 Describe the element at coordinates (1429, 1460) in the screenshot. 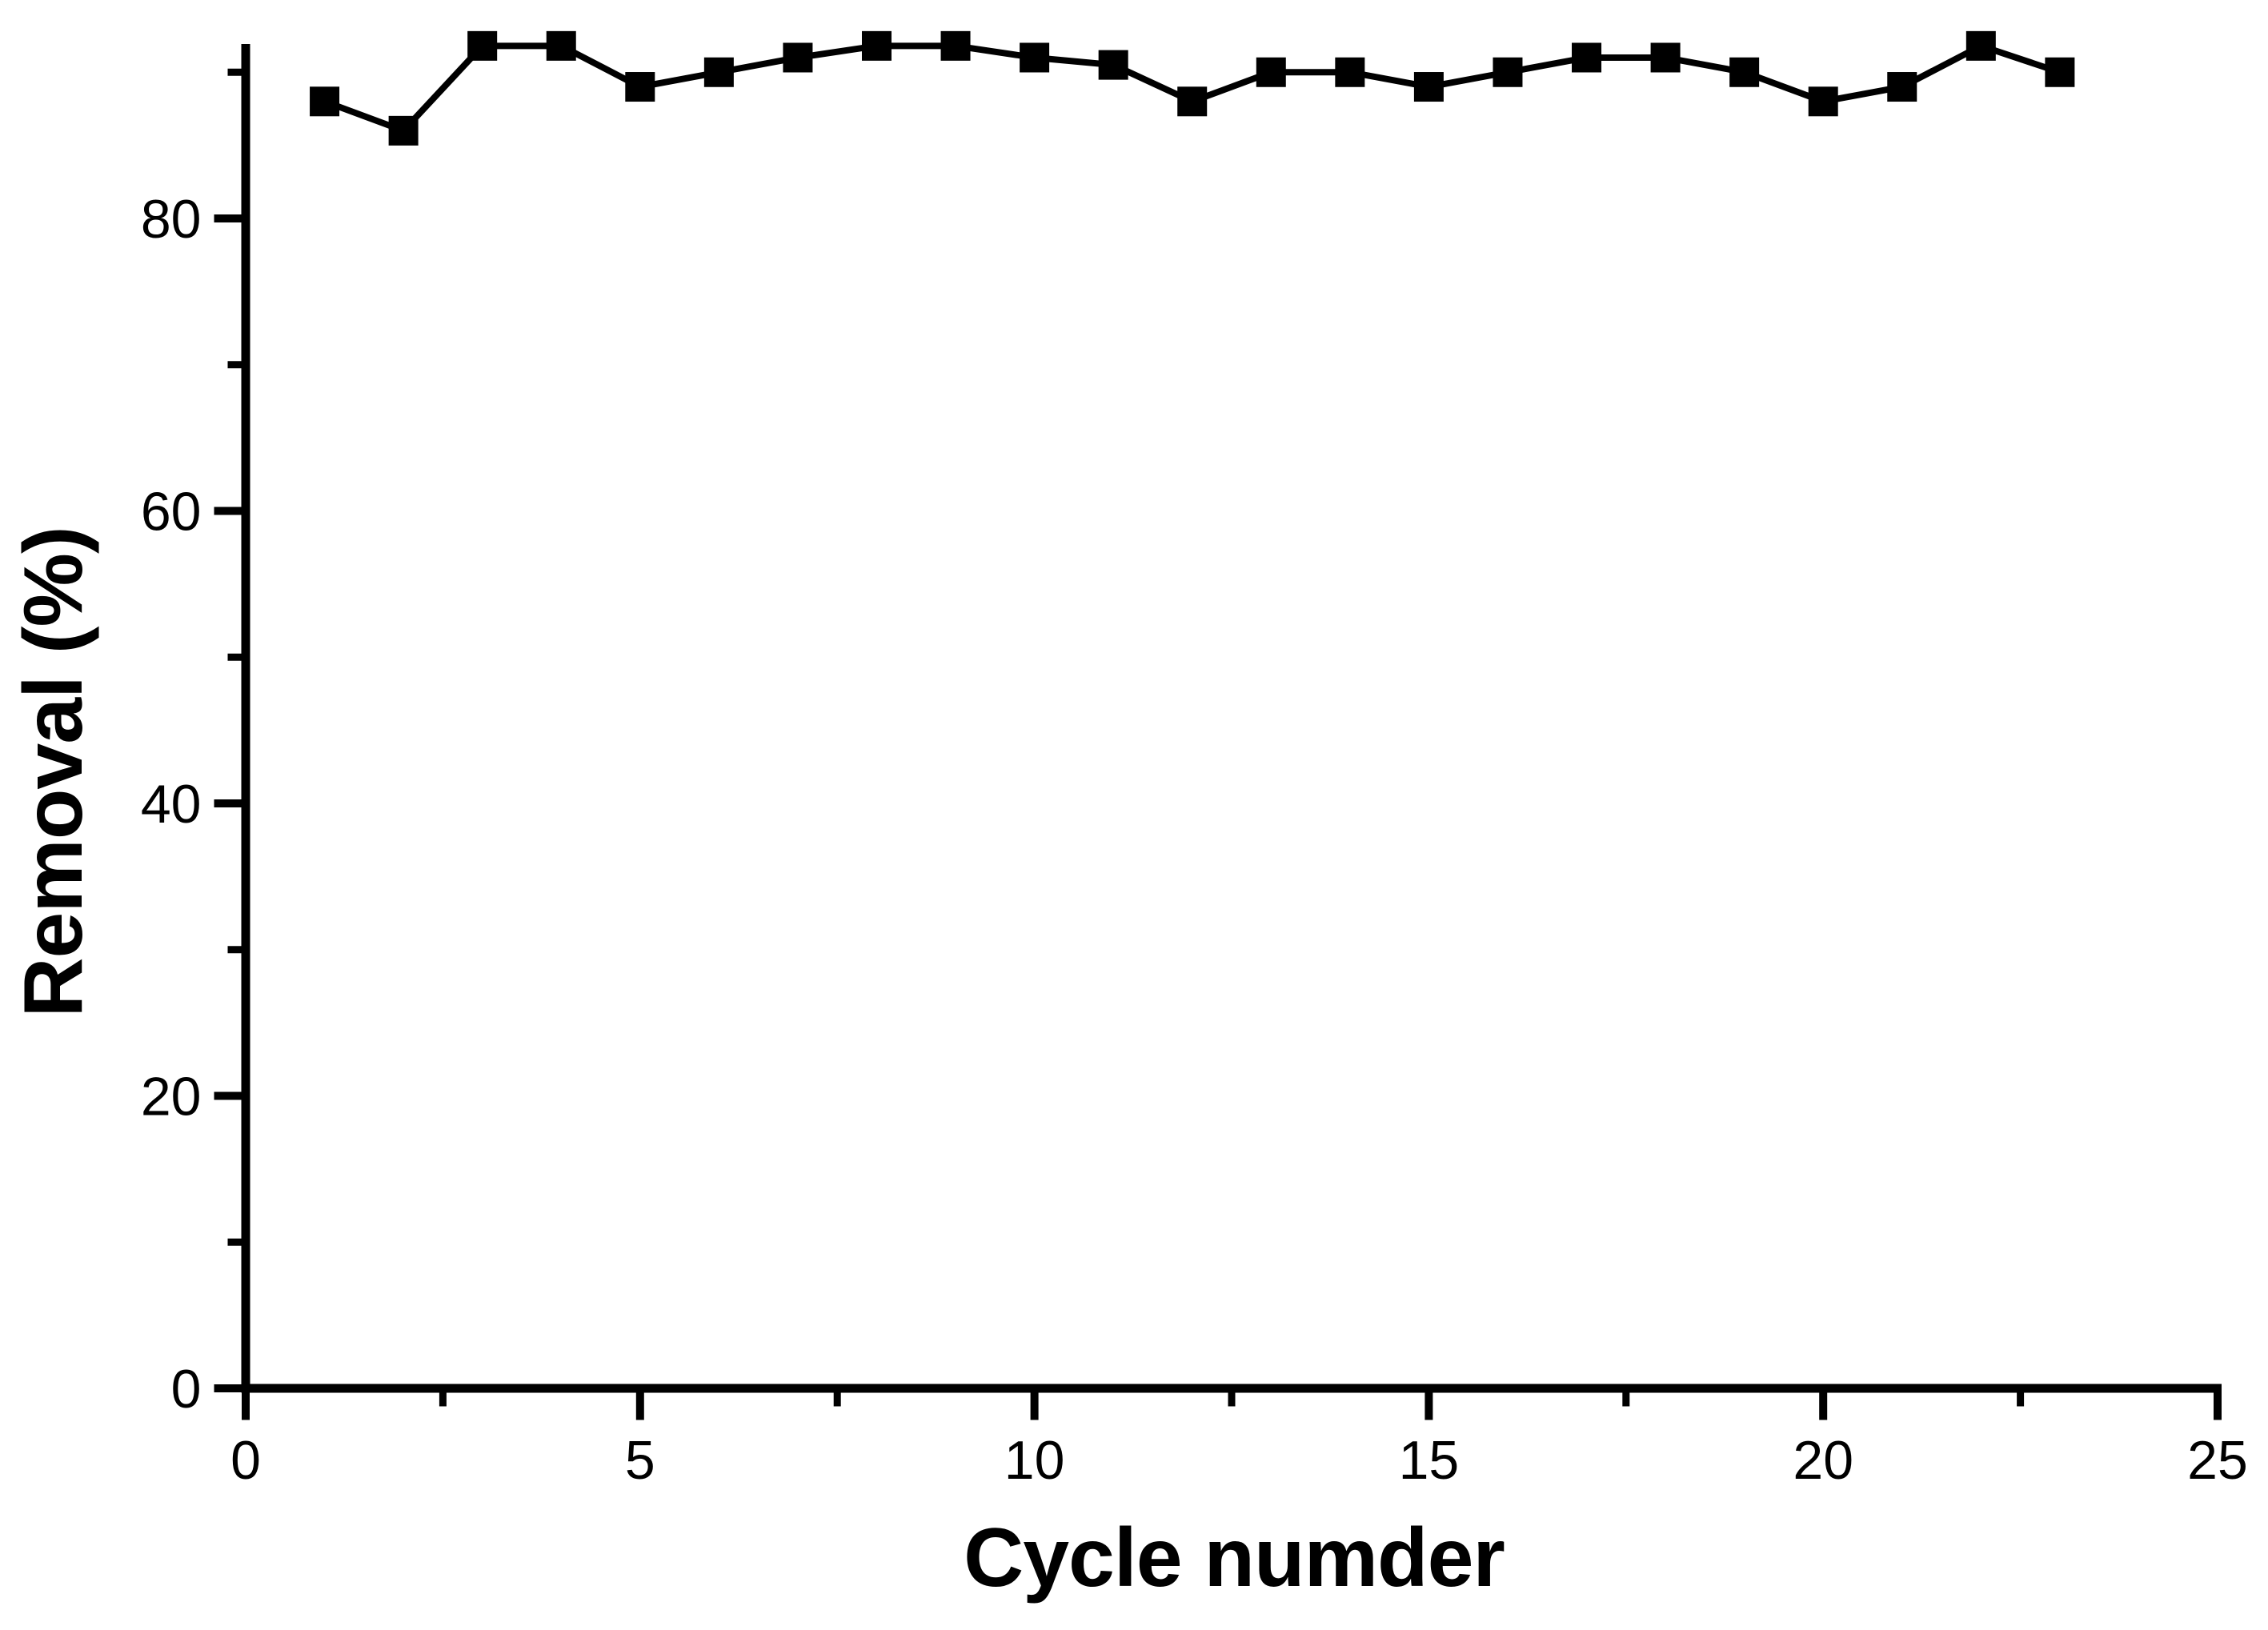

I see `x-tick-label: 15` at that location.